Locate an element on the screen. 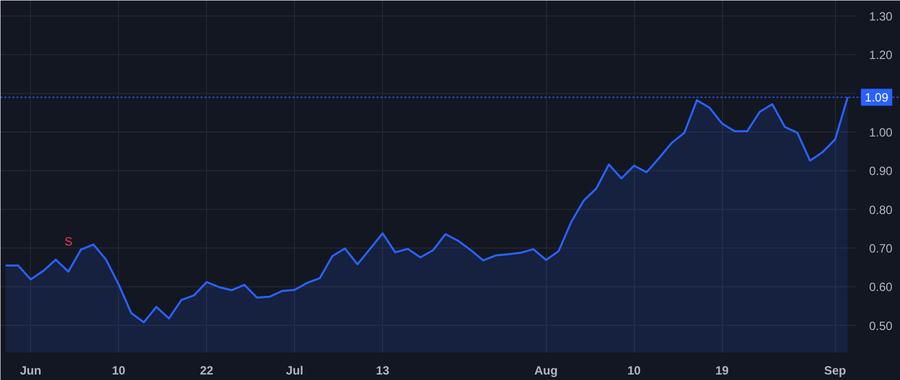 This screenshot has height=380, width=900. x-tick-label: Jun is located at coordinates (31, 371).